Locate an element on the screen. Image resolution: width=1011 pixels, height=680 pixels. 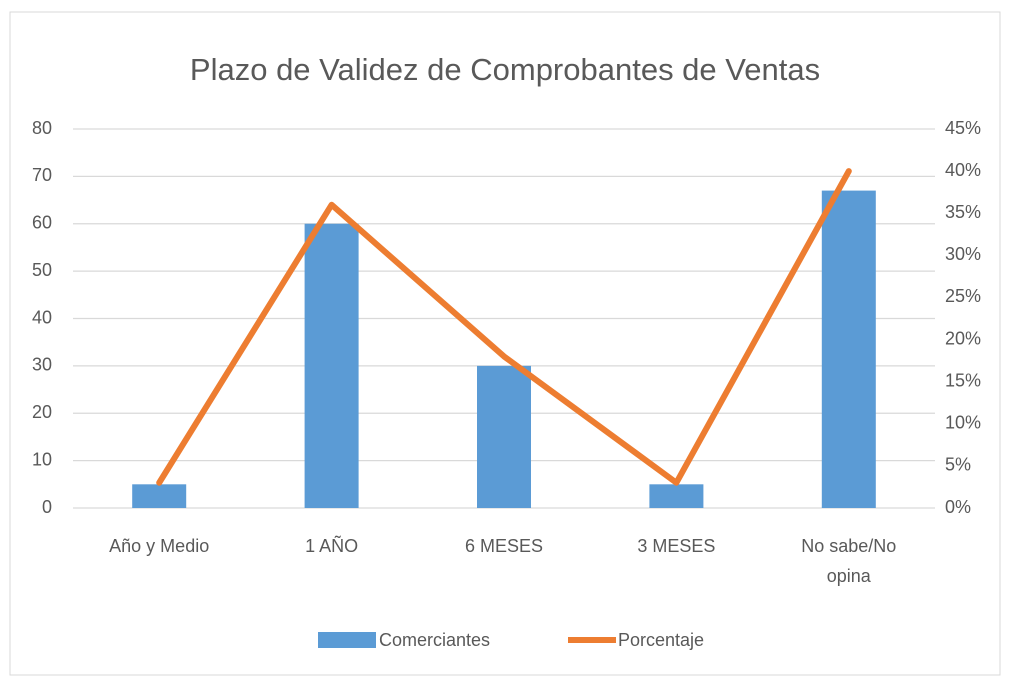
y-tick-label: 70 is located at coordinates (42, 175).